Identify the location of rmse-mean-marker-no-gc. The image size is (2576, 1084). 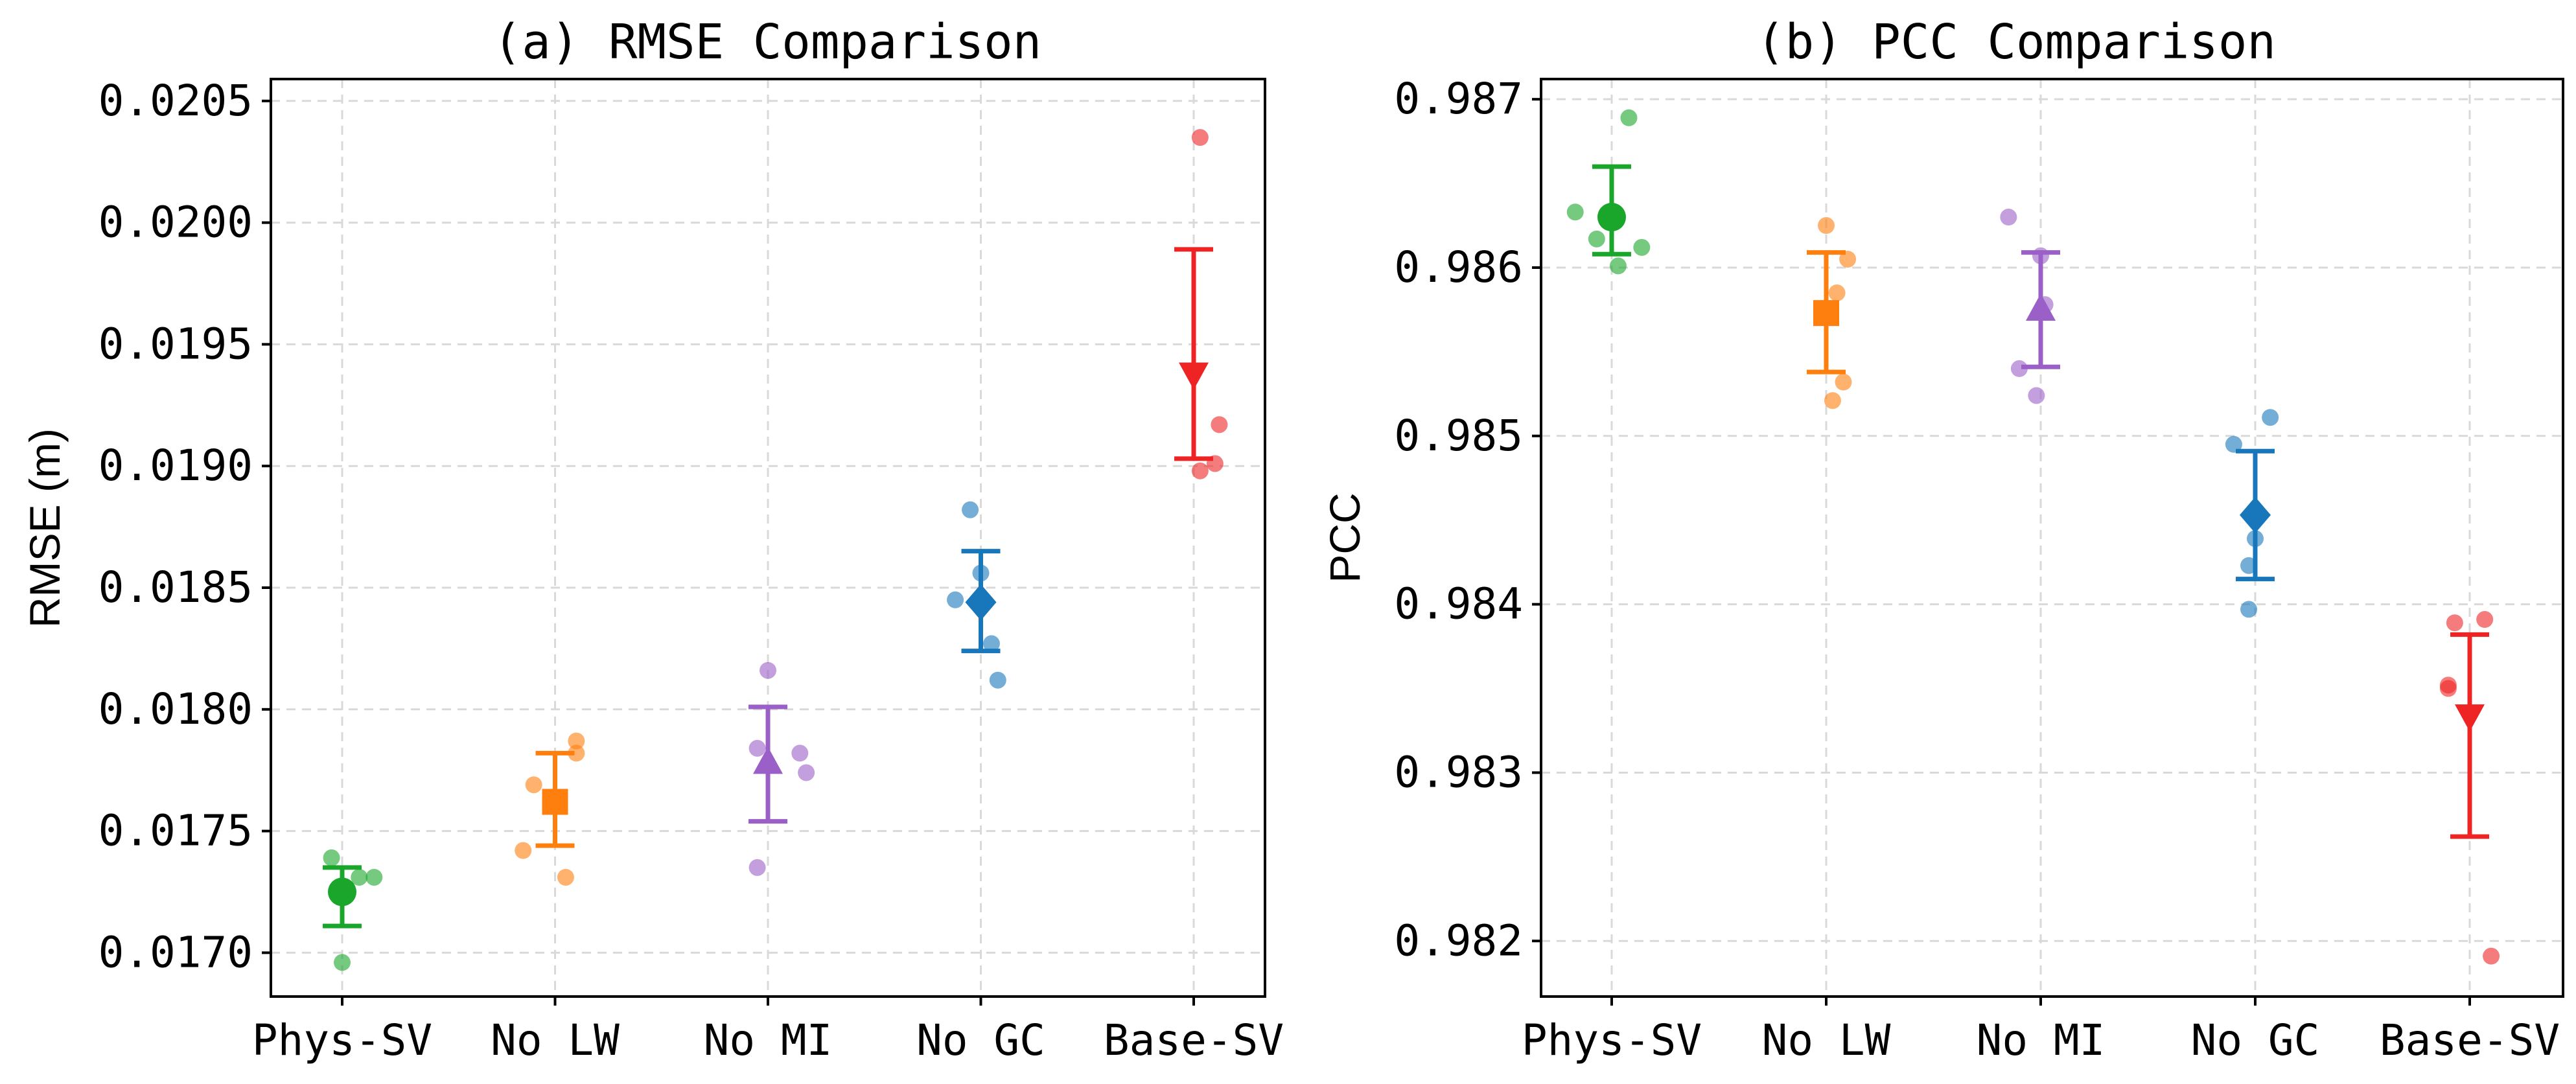
(981, 602).